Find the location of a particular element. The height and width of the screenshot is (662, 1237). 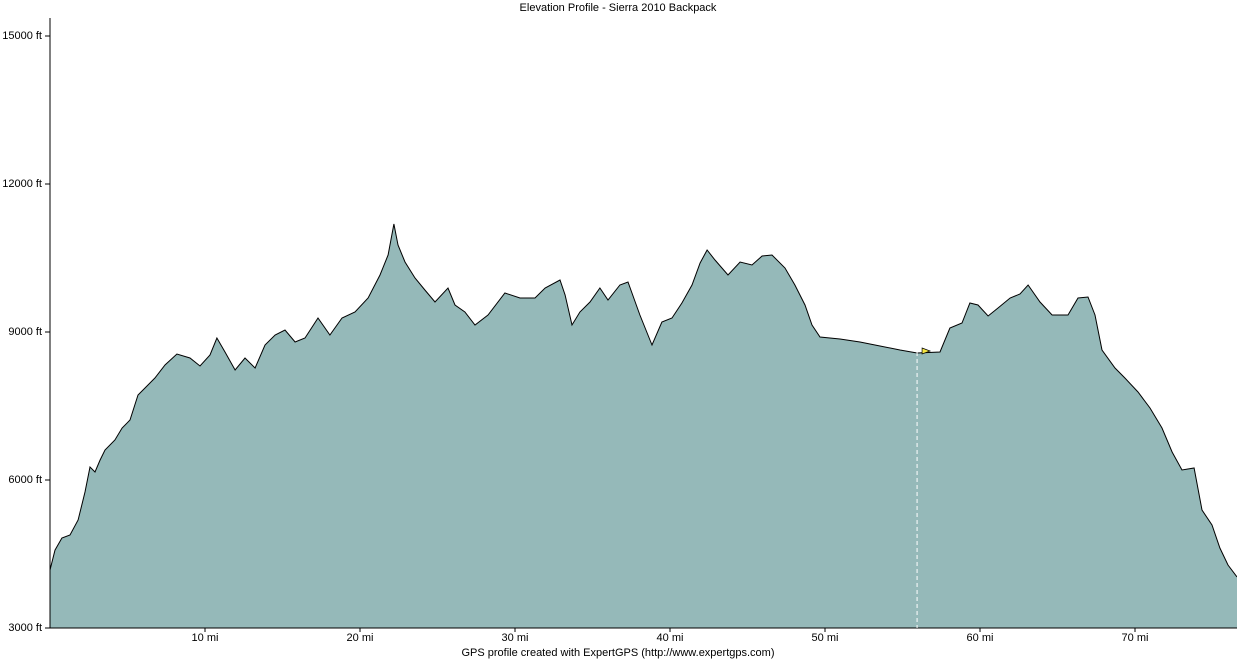

y-tick-label: 9000 ft is located at coordinates (25, 332).